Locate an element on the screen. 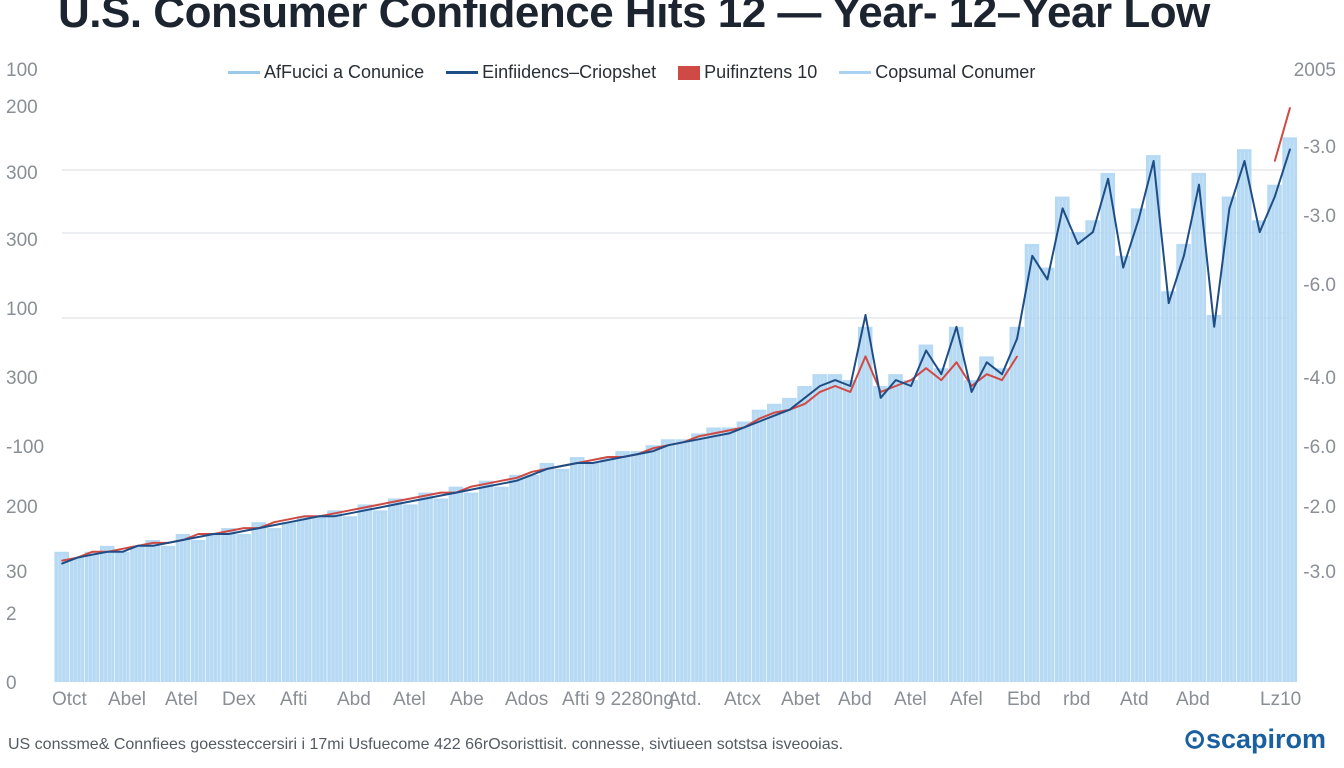 The width and height of the screenshot is (1344, 768). x-tick: Atcx is located at coordinates (742, 699).